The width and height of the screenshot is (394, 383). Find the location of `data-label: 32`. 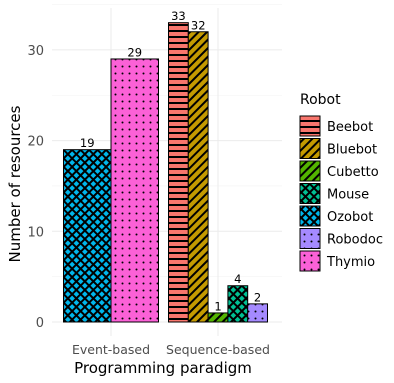

data-label: 32 is located at coordinates (198, 25).